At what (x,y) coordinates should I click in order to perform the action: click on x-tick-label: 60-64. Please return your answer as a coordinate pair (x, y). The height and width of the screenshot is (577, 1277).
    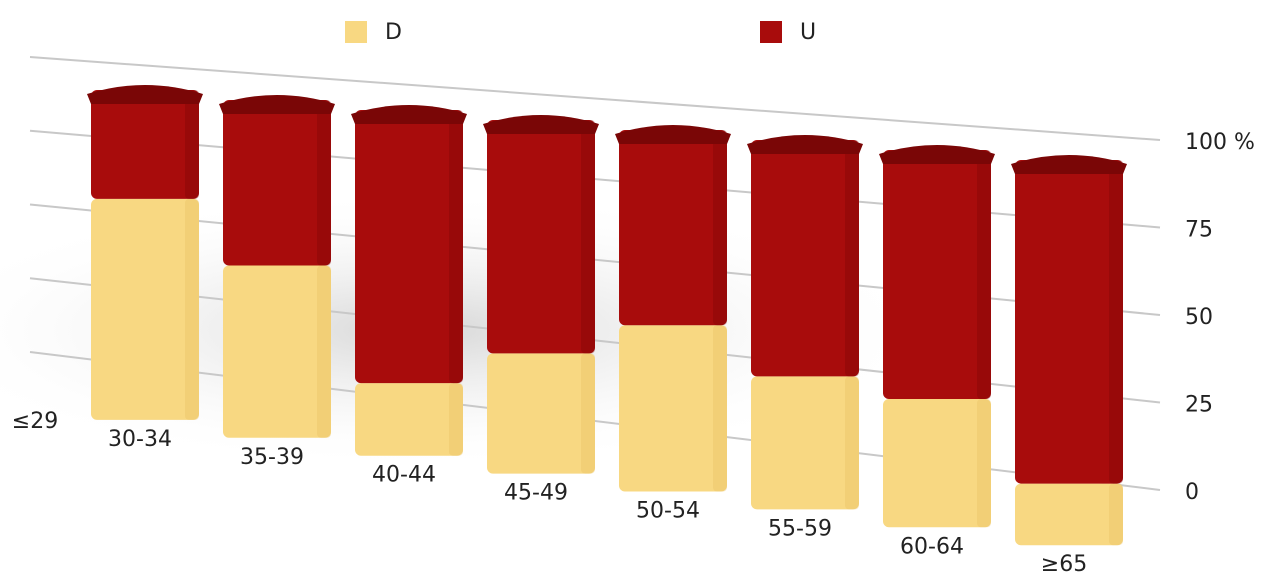
    Looking at the image, I should click on (932, 546).